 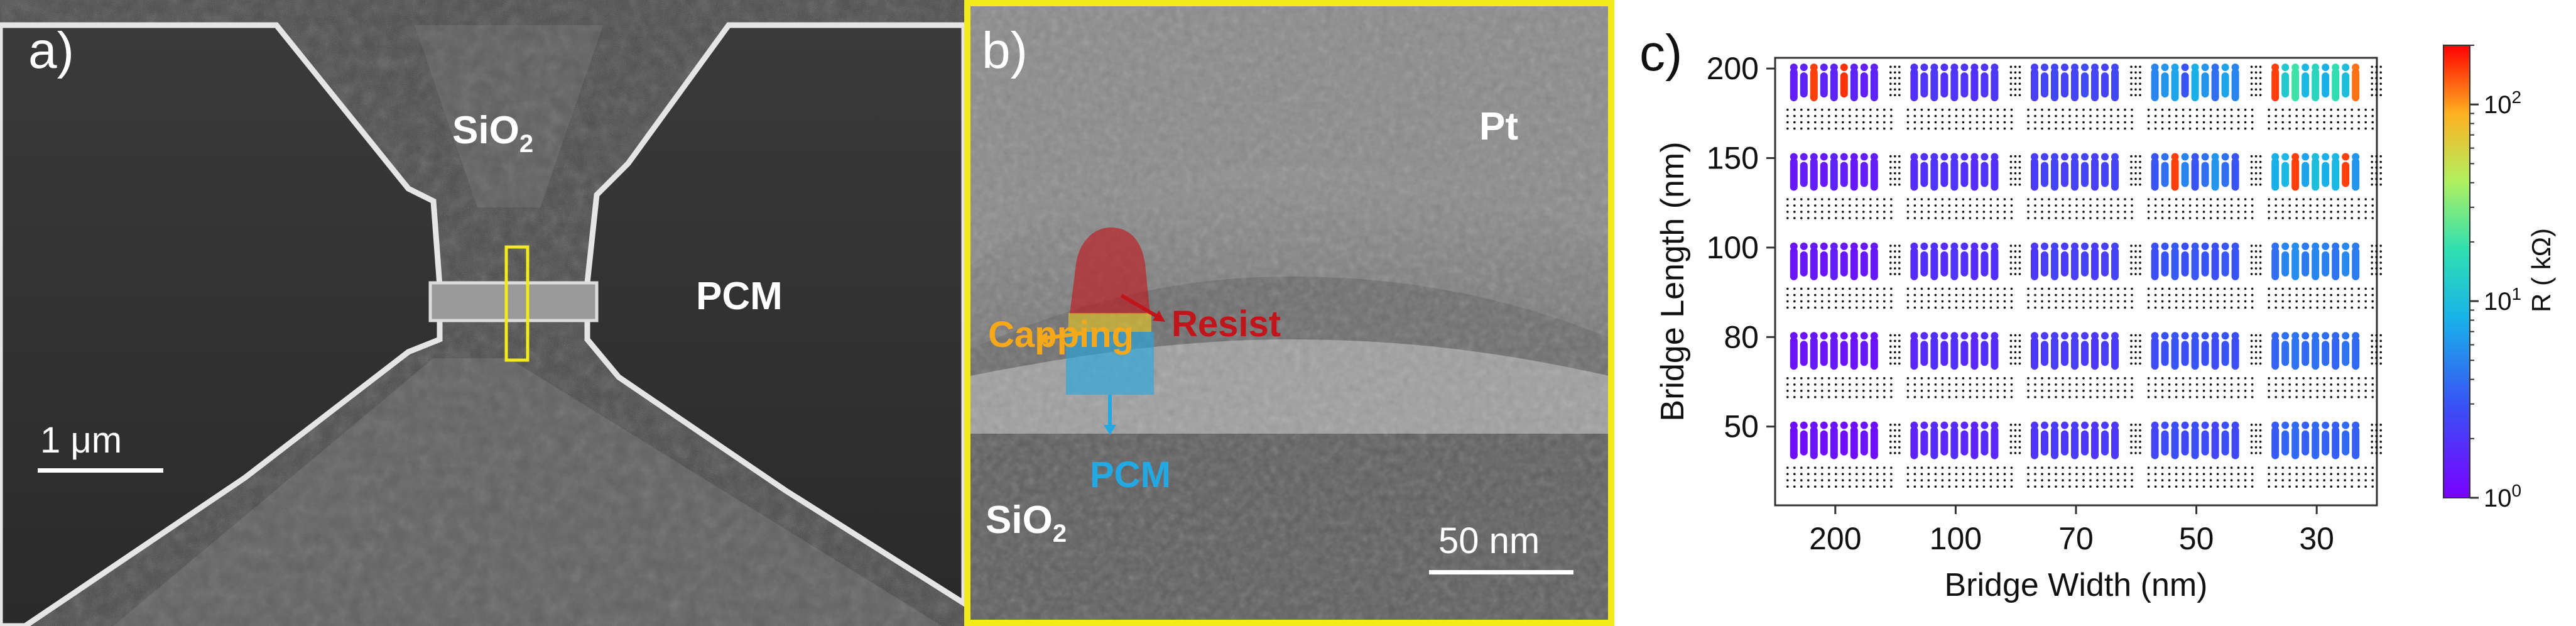 I want to click on colorbar, so click(x=2456, y=271).